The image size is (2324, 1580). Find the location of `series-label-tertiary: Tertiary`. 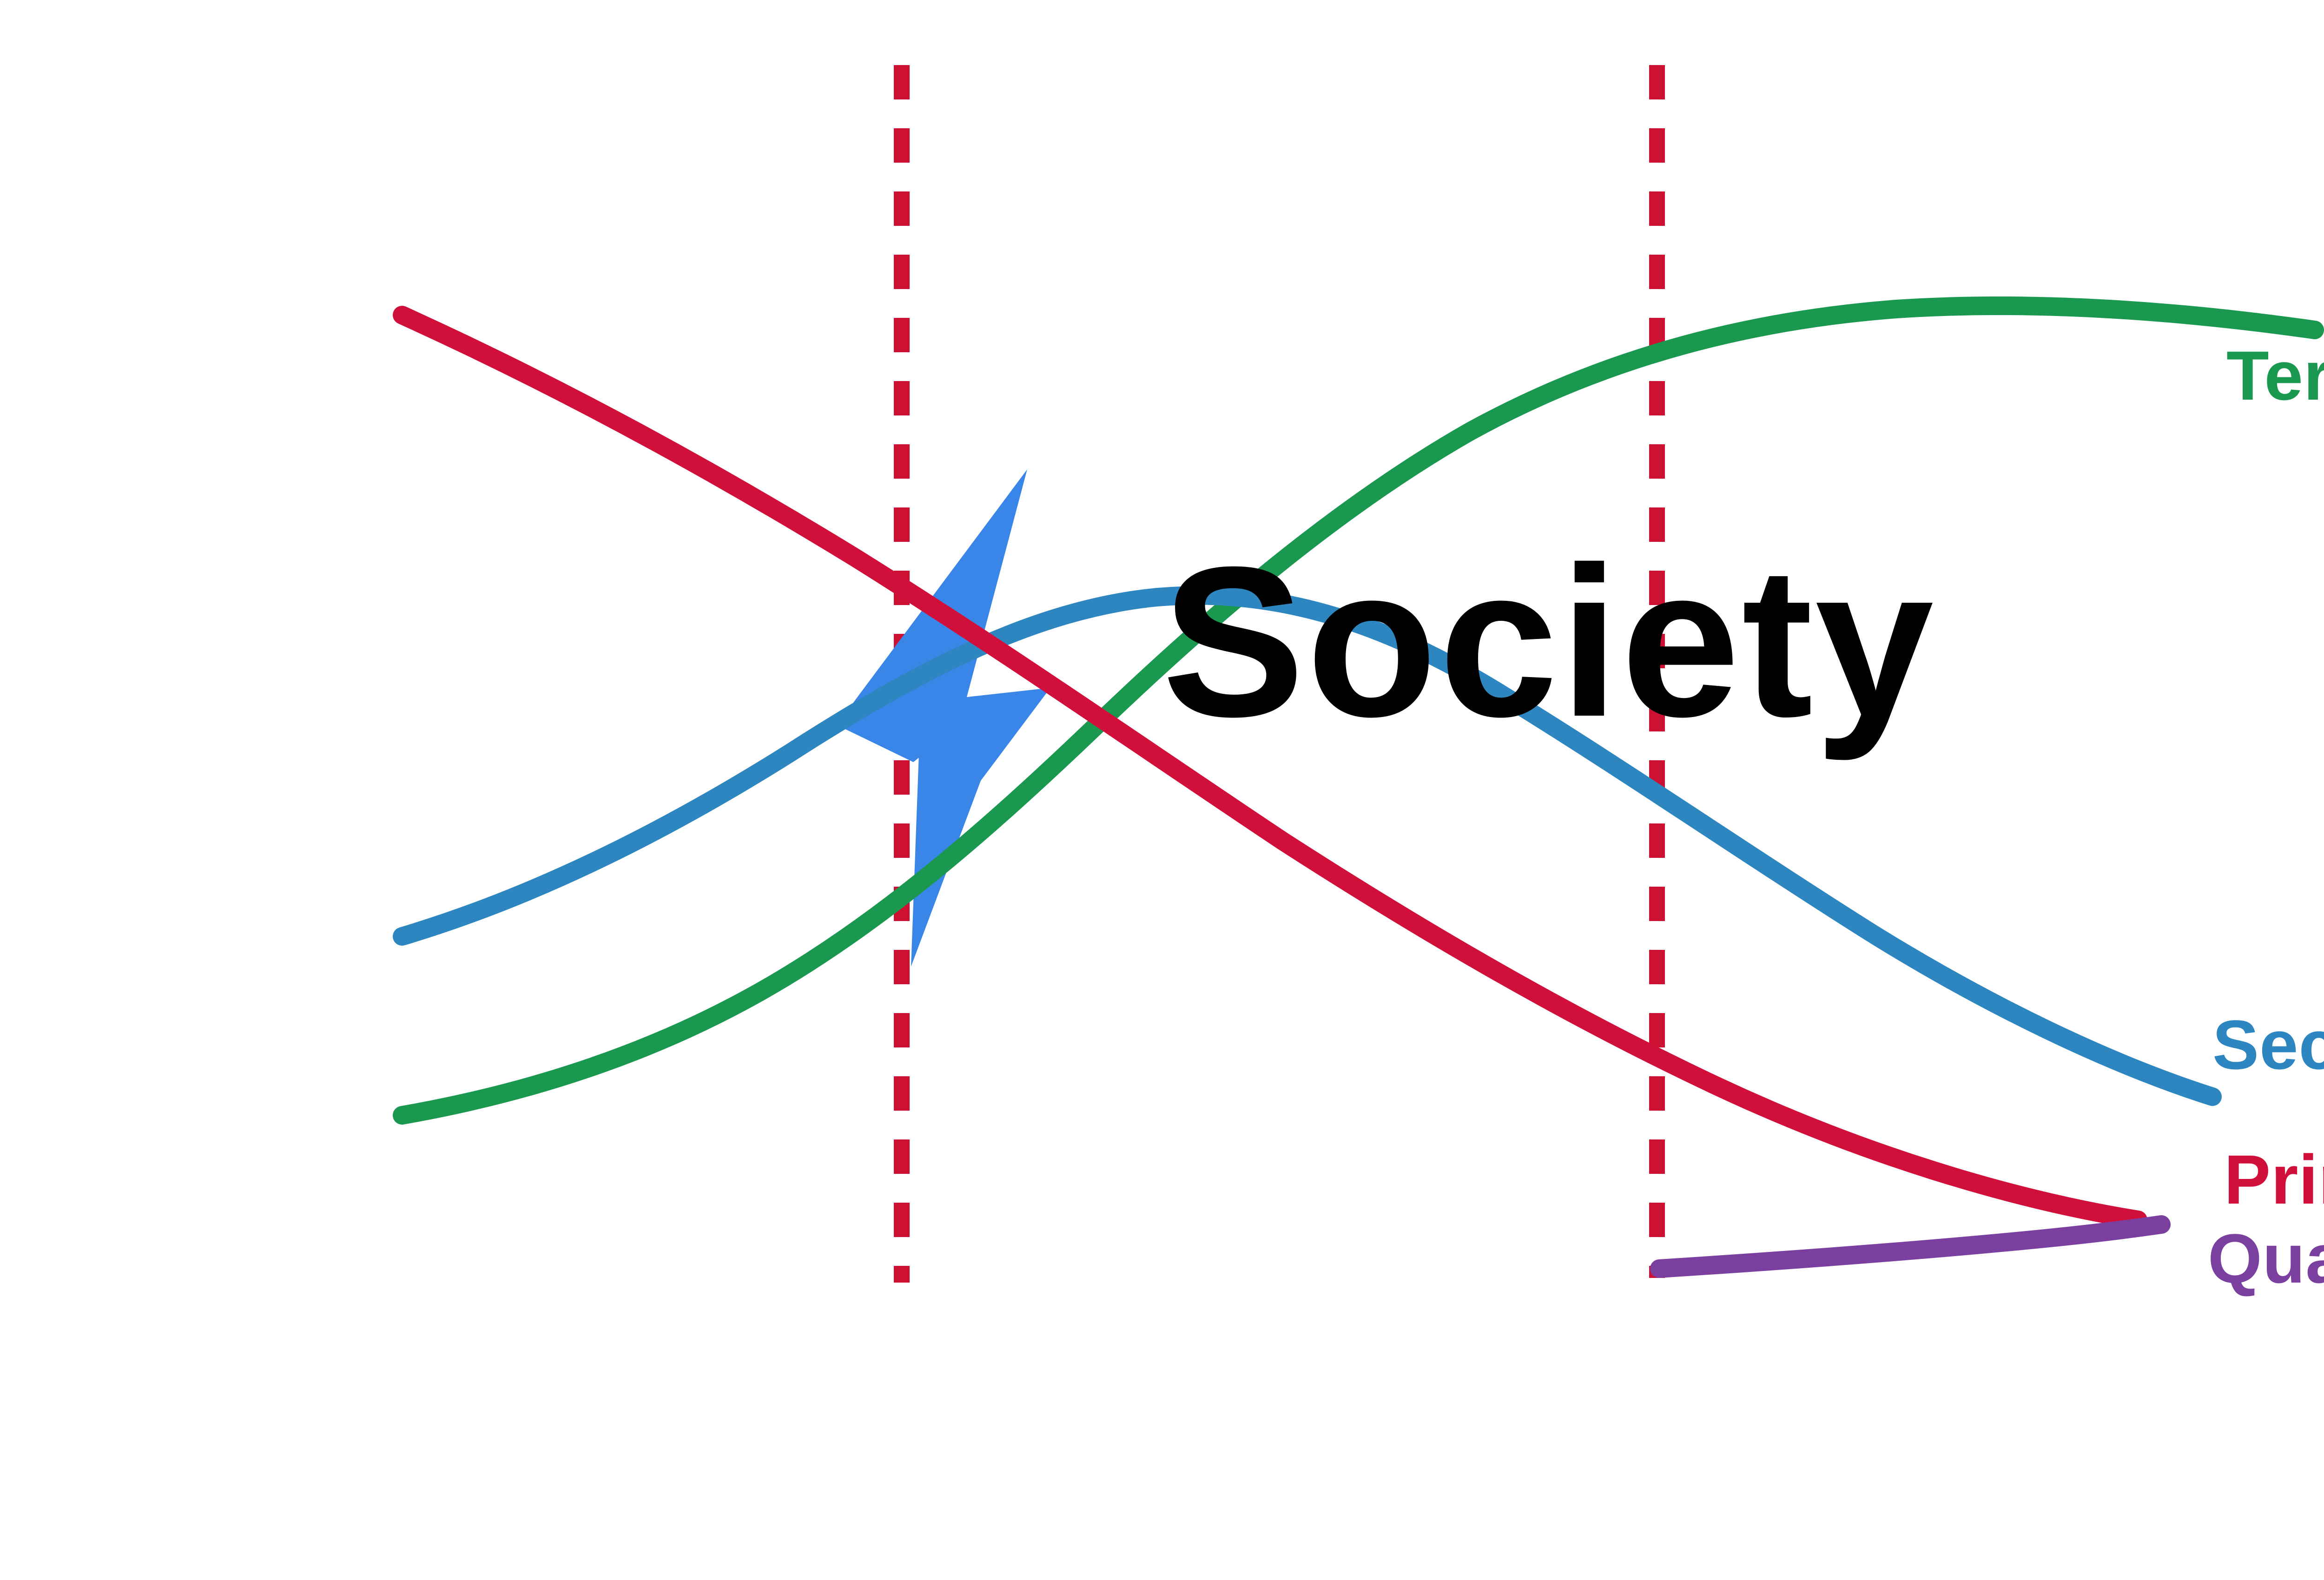

series-label-tertiary: Tertiary is located at coordinates (2275, 375).